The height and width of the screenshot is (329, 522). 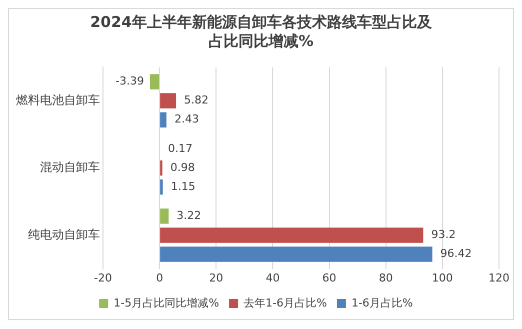 I want to click on data-label: 2.43, so click(x=186, y=119).